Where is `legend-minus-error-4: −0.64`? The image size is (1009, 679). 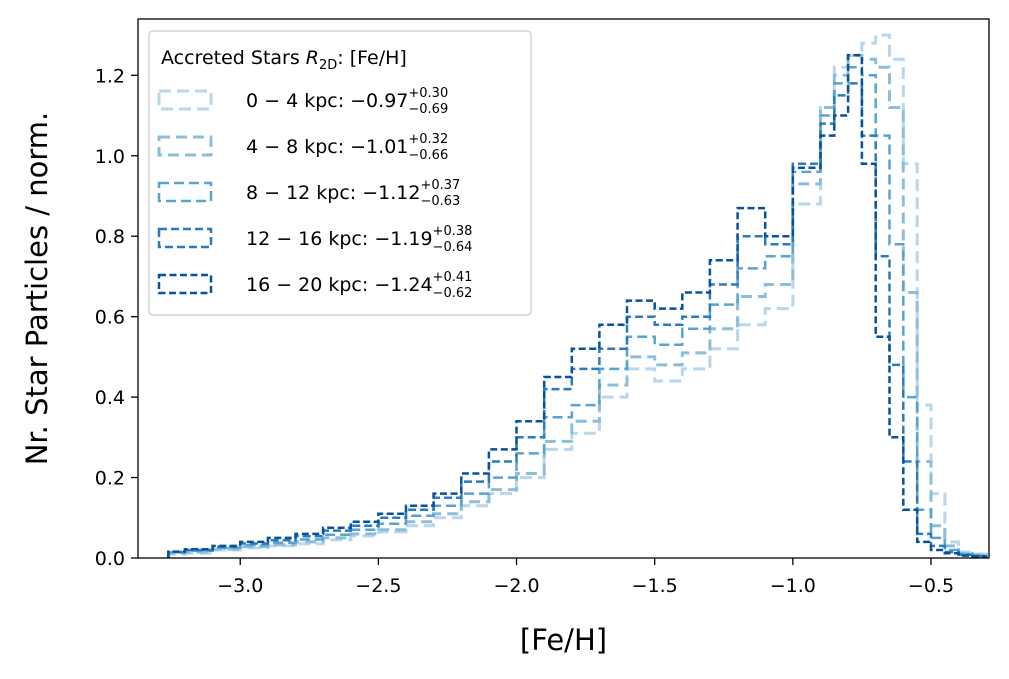
legend-minus-error-4: −0.64 is located at coordinates (453, 247).